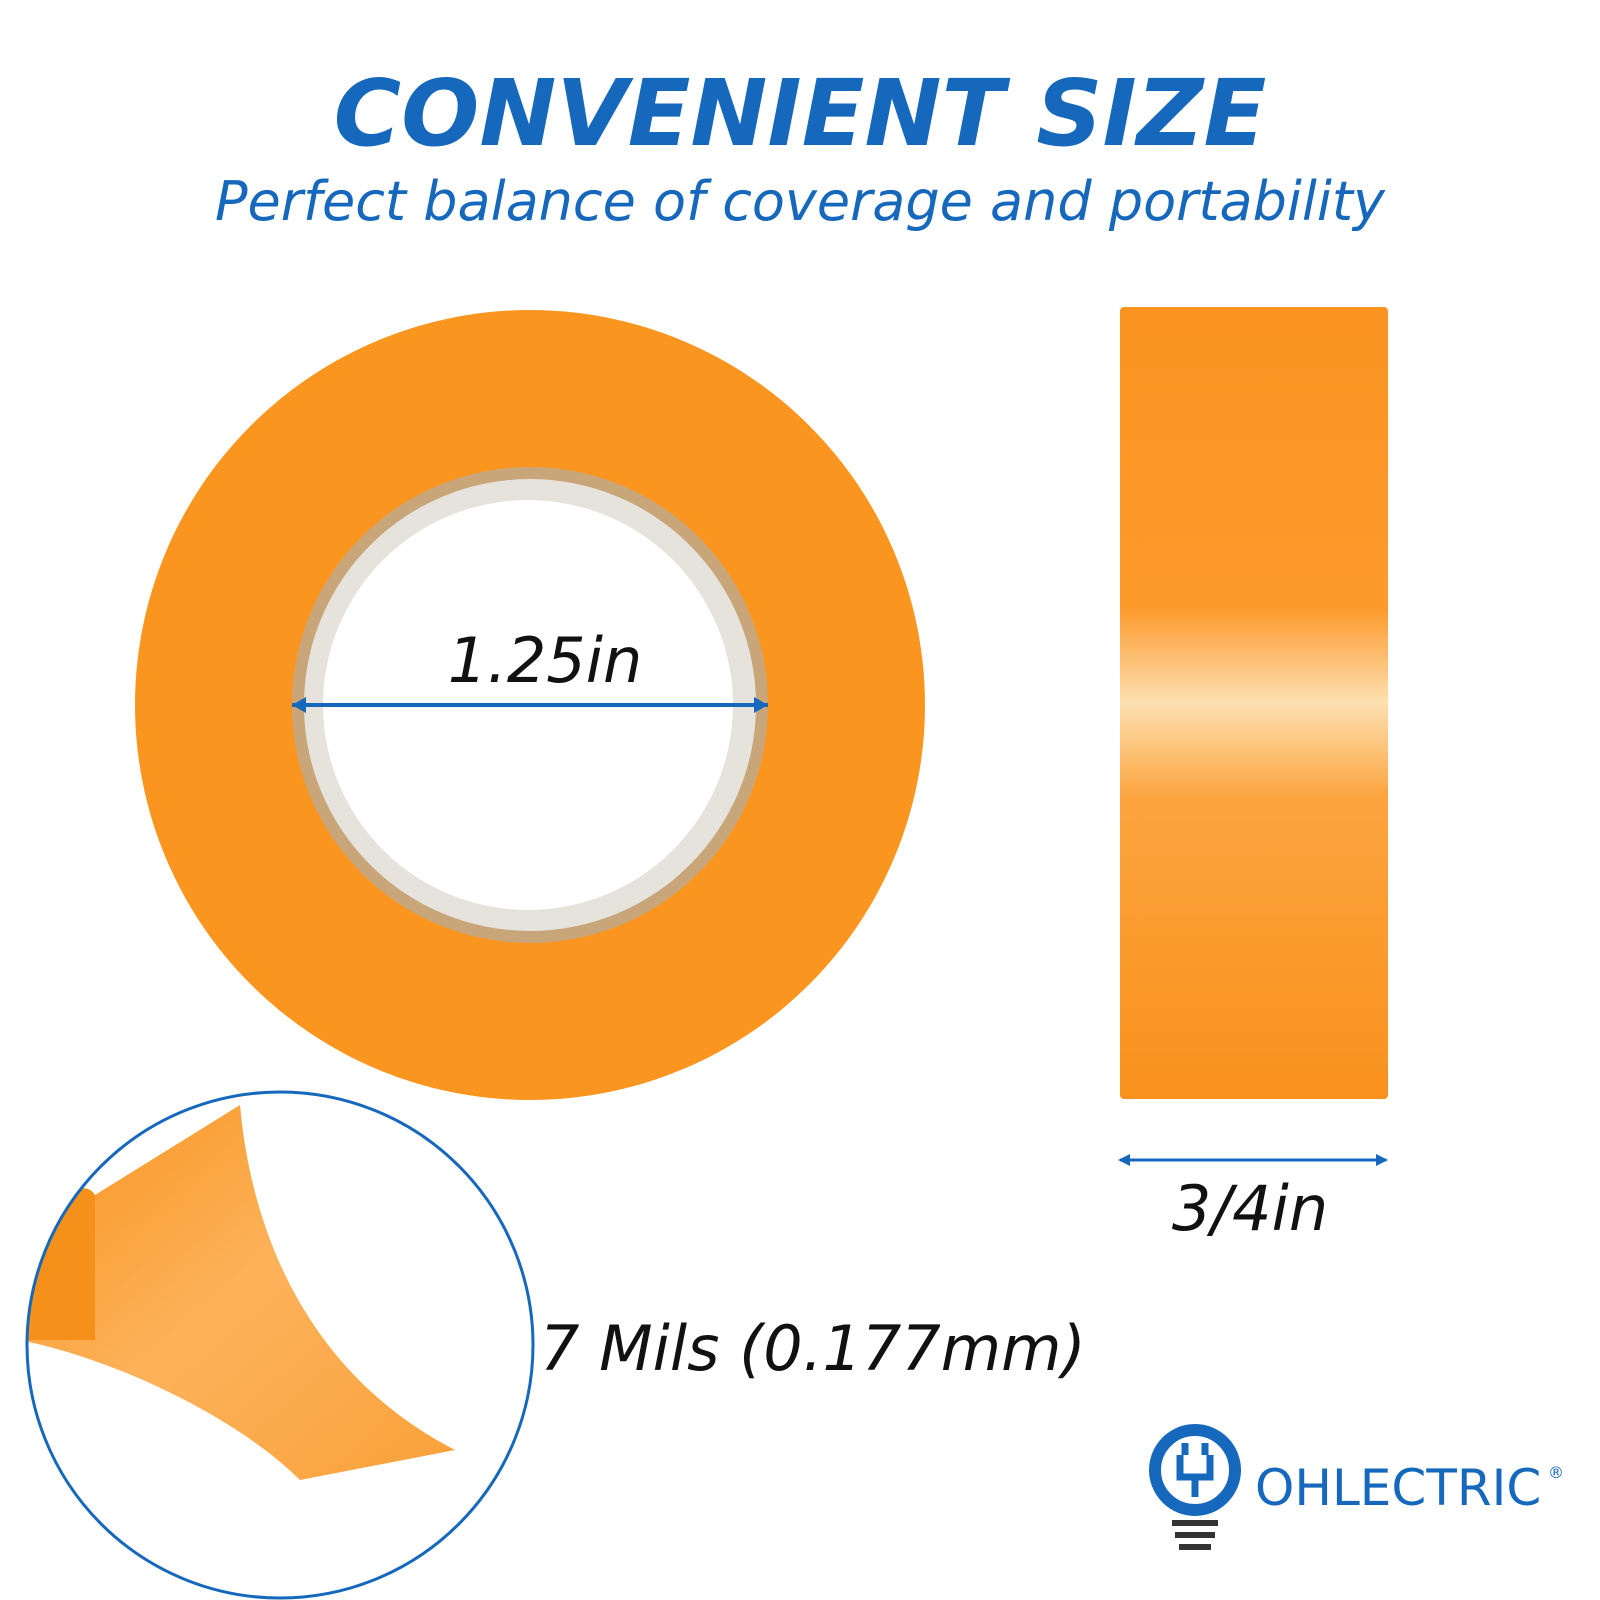 This screenshot has width=1600, height=1600. Describe the element at coordinates (800, 113) in the screenshot. I see `title: CONVENIENT SIZE` at that location.